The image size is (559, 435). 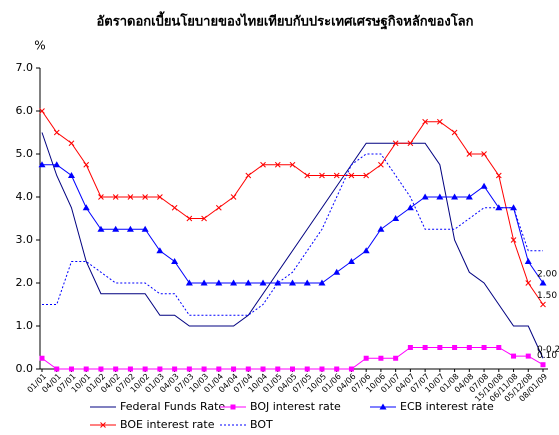 I want to click on series-line, so click(x=292, y=358).